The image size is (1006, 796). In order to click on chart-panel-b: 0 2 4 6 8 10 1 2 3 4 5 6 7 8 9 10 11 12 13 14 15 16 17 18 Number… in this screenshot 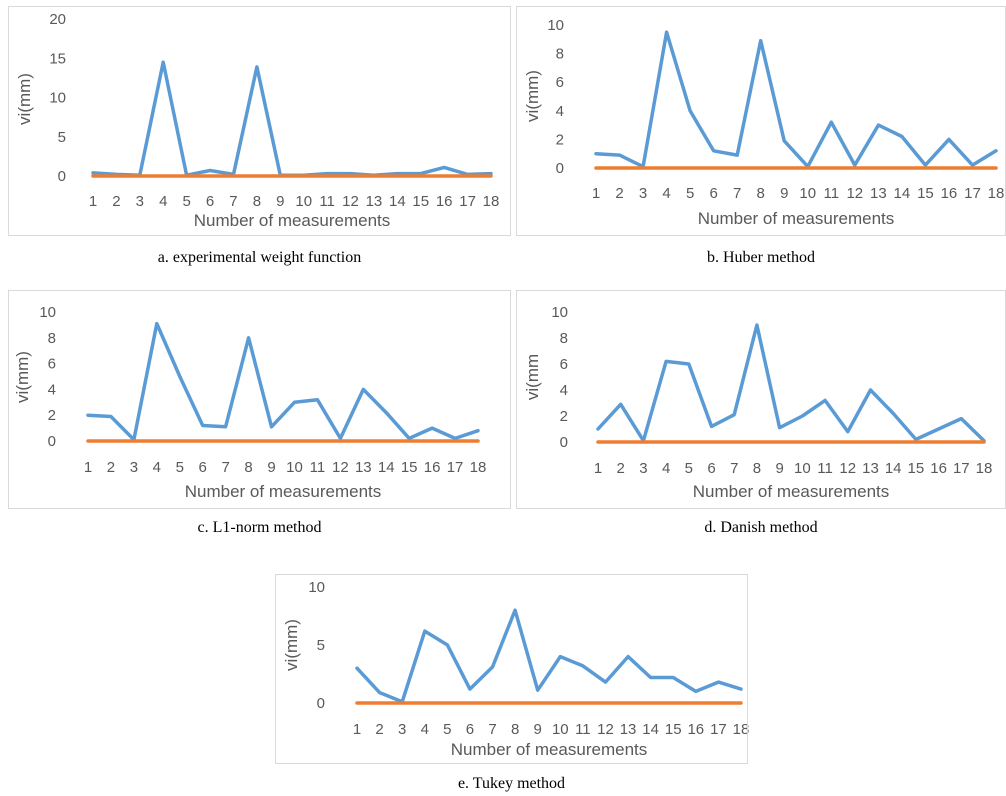, I will do `click(761, 121)`.